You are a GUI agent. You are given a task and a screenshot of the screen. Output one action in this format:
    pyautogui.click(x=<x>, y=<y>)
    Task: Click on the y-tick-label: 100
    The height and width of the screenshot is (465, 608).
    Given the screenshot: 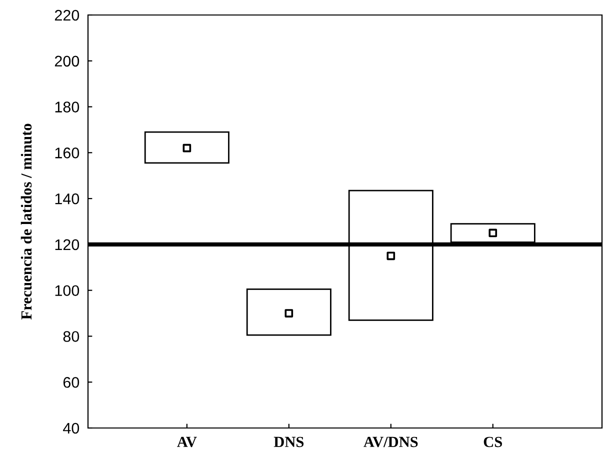 What is the action you would take?
    pyautogui.click(x=67, y=290)
    